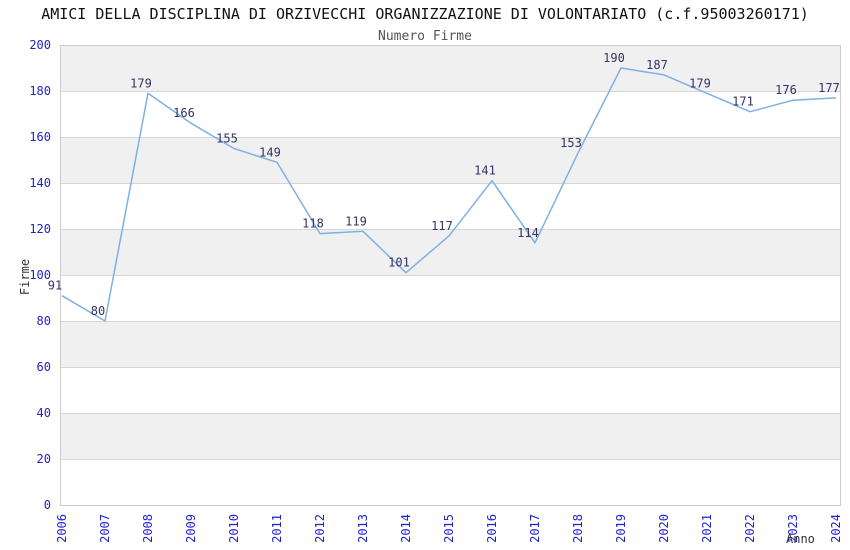 The width and height of the screenshot is (850, 550). What do you see at coordinates (829, 88) in the screenshot?
I see `data-label: 177` at bounding box center [829, 88].